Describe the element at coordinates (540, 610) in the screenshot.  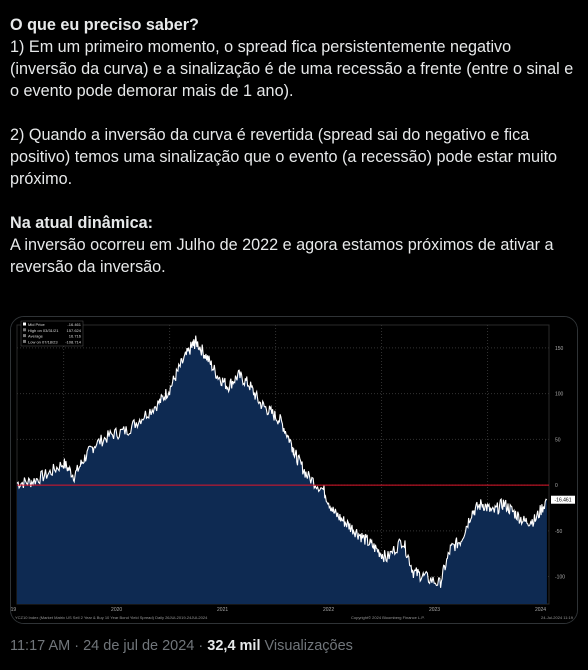
I see `x-tick-label: 2024` at that location.